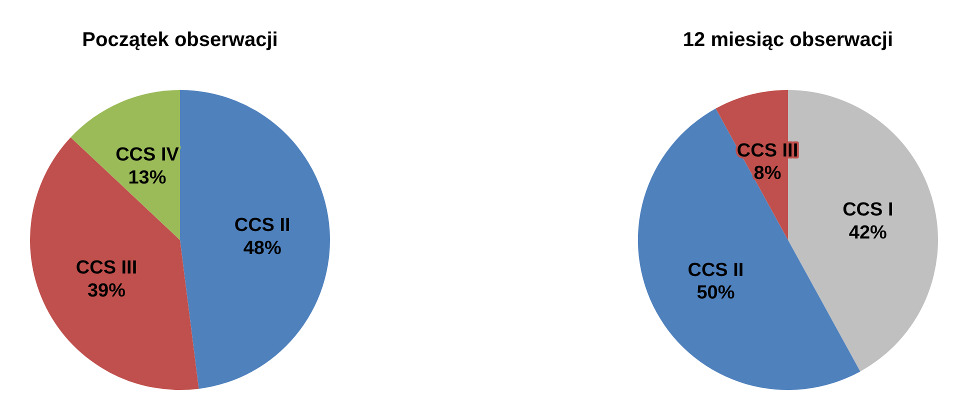 The width and height of the screenshot is (958, 407). I want to click on data-label: 13%, so click(147, 177).